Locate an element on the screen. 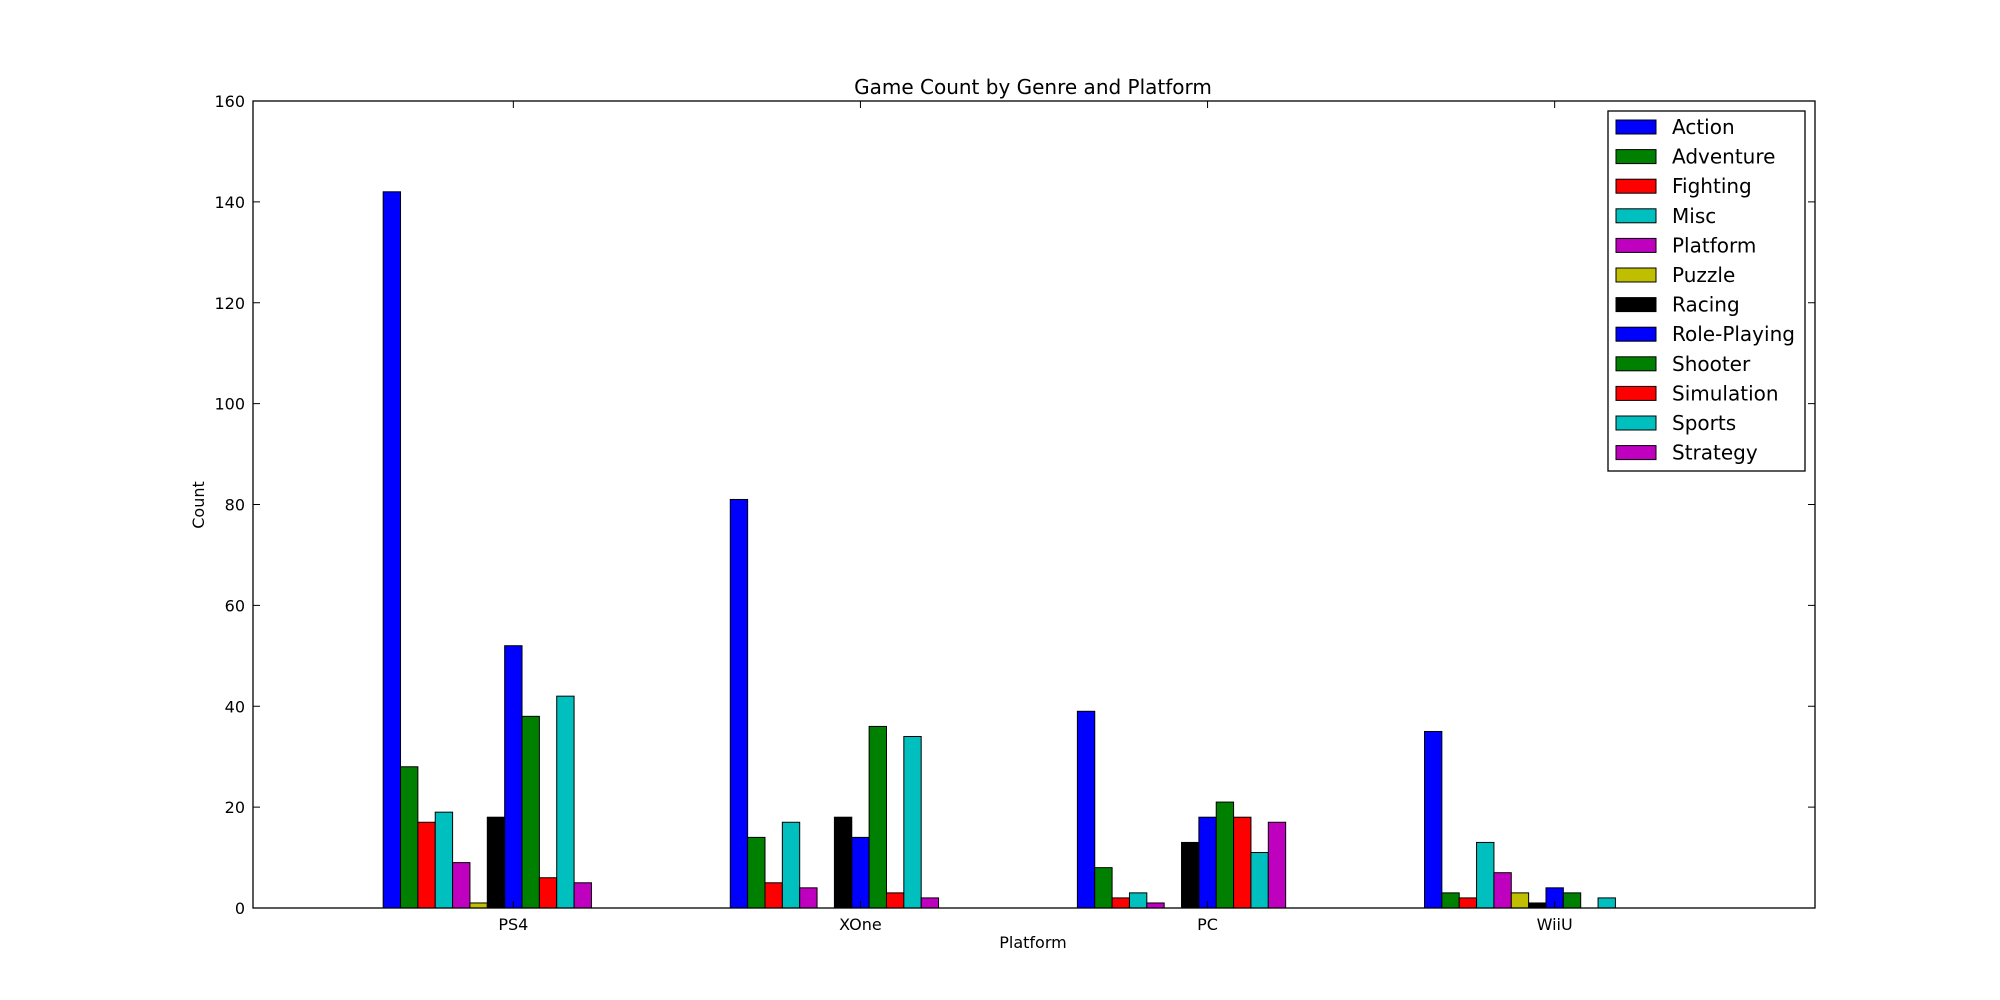 Image resolution: width=2000 pixels, height=1000 pixels. legend-label-sports: Sports is located at coordinates (1704, 423).